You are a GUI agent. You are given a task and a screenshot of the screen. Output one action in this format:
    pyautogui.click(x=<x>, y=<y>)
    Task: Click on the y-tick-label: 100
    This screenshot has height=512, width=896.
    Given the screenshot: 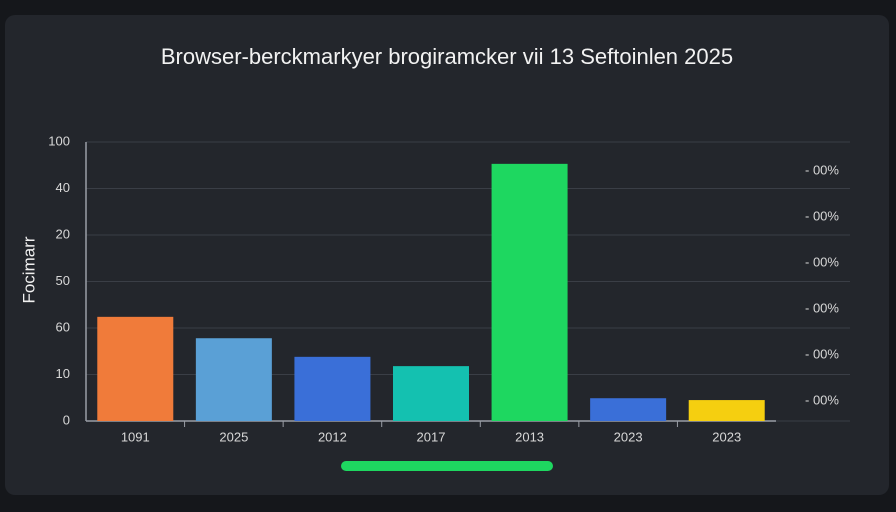 What is the action you would take?
    pyautogui.click(x=59, y=140)
    